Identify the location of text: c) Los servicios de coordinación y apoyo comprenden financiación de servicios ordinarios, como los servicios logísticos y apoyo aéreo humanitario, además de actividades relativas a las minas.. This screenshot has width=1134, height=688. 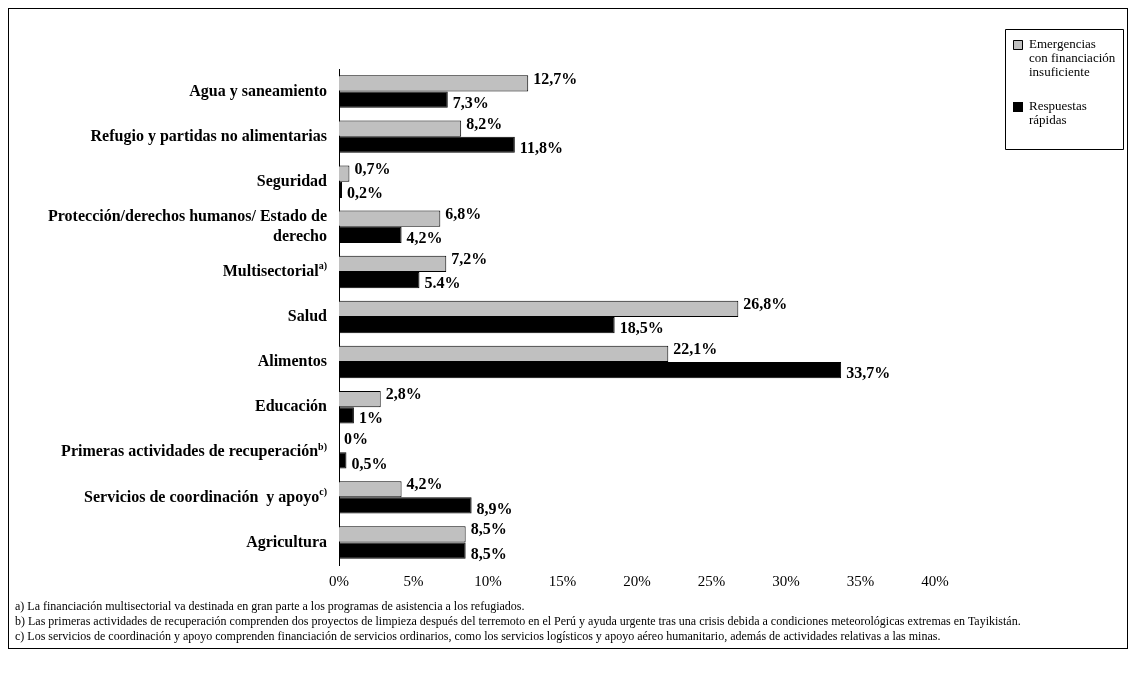
(478, 636).